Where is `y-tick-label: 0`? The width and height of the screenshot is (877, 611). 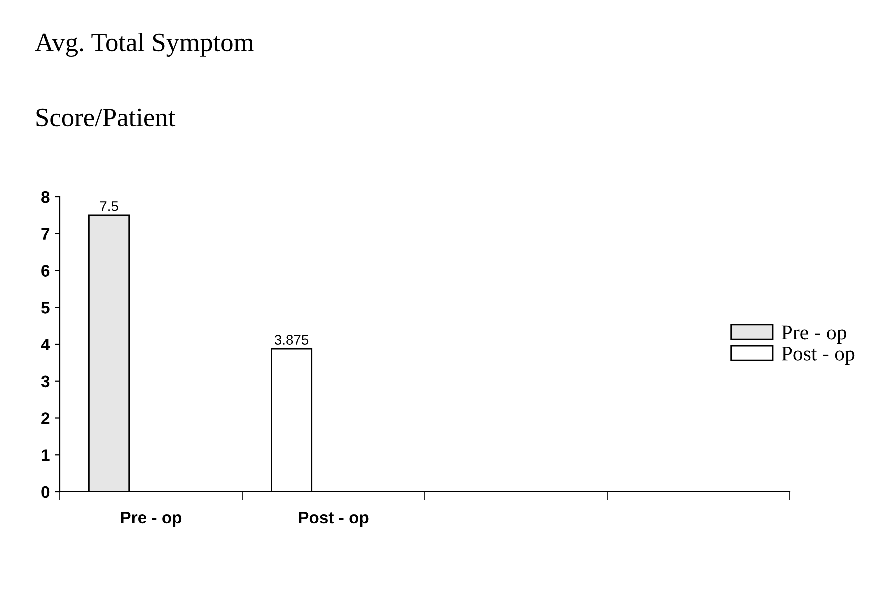
y-tick-label: 0 is located at coordinates (46, 492).